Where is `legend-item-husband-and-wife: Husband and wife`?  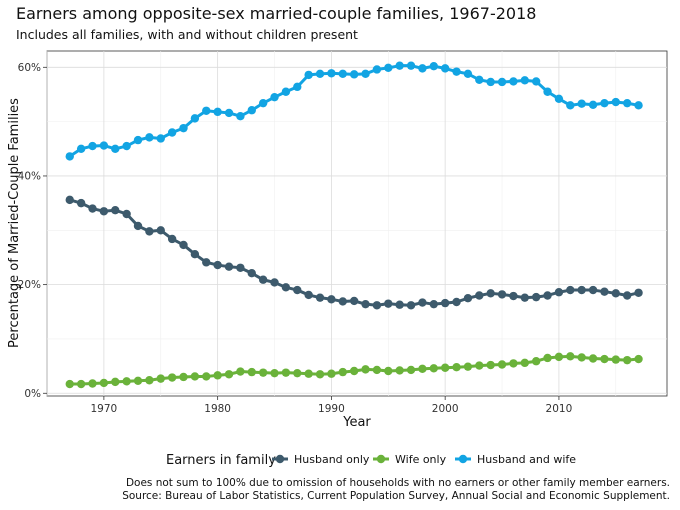
legend-item-husband-and-wife: Husband and wife is located at coordinates (515, 459).